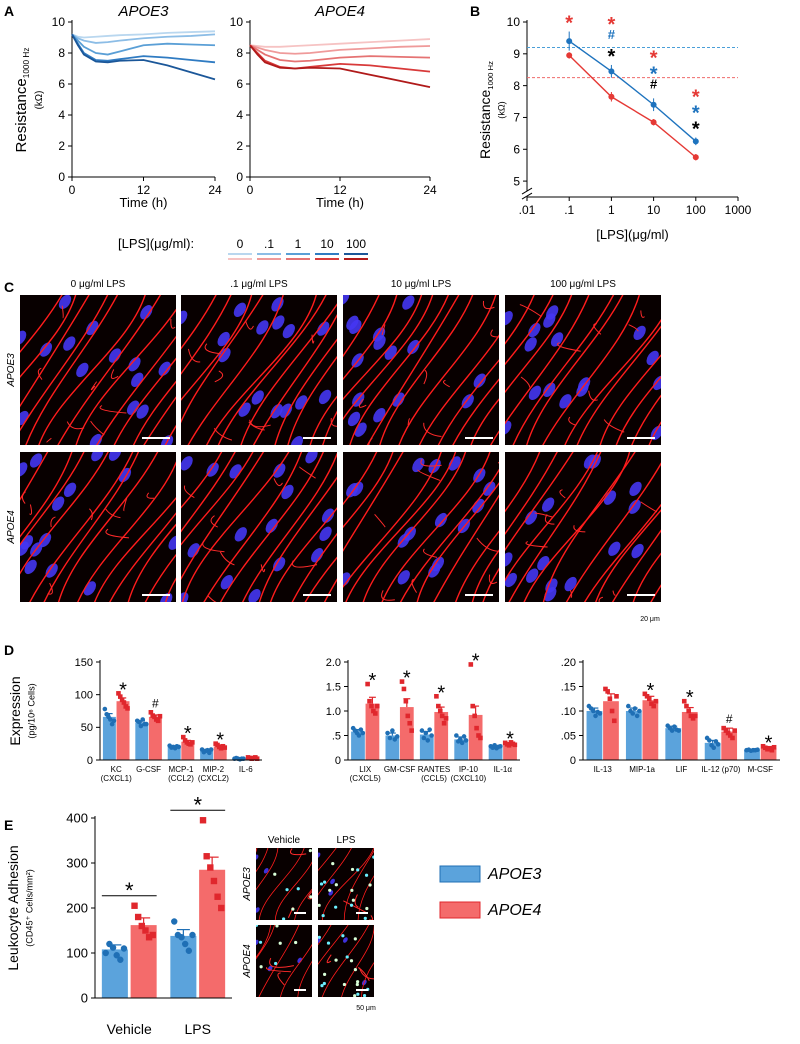 The height and width of the screenshot is (1044, 800). I want to click on legend-label: APOE3, so click(514, 874).